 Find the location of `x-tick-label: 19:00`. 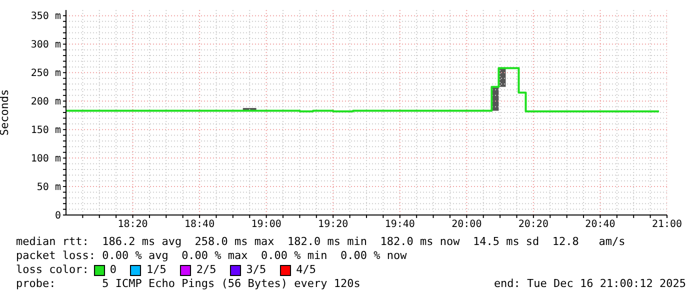

x-tick-label: 19:00 is located at coordinates (266, 224).